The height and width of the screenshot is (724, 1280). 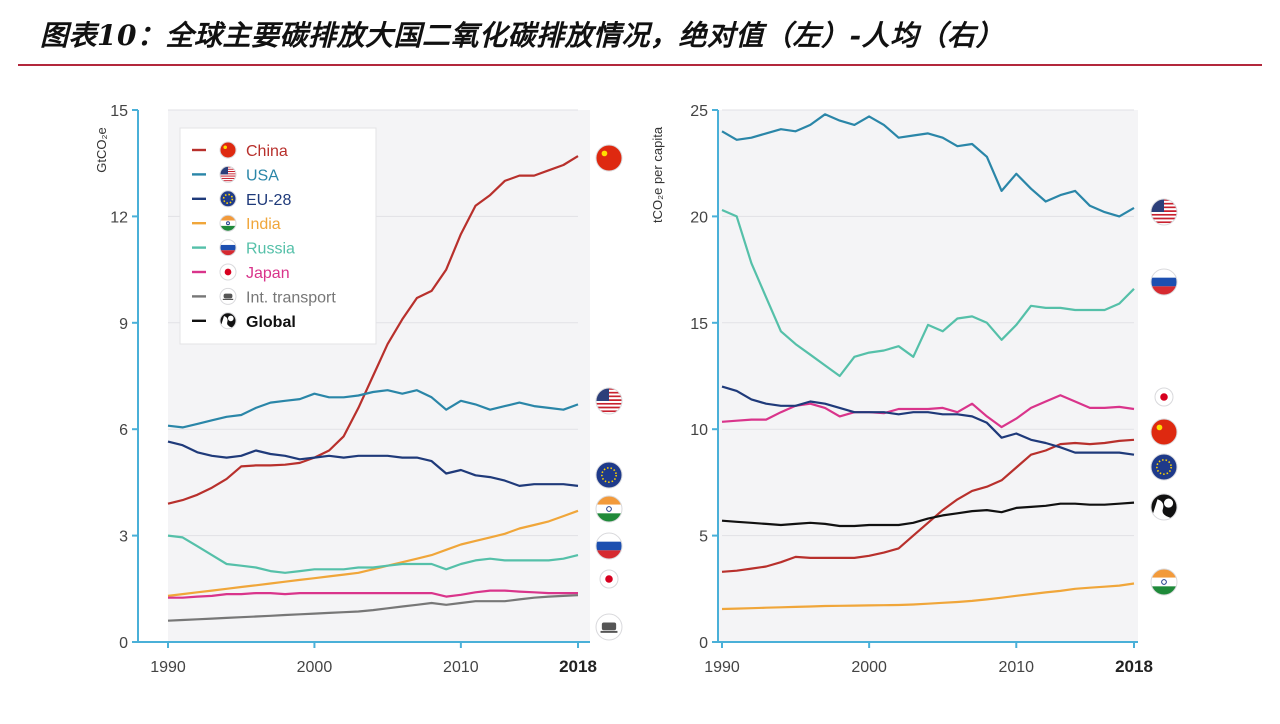 What do you see at coordinates (270, 249) in the screenshot?
I see `legend-label: Russia` at bounding box center [270, 249].